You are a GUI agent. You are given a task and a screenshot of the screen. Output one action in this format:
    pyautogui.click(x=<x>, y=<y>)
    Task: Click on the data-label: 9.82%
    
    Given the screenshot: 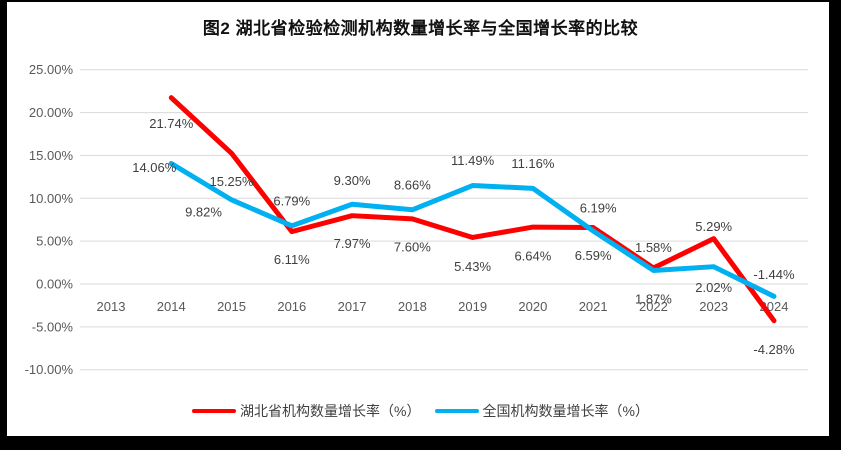 What is the action you would take?
    pyautogui.click(x=203, y=211)
    